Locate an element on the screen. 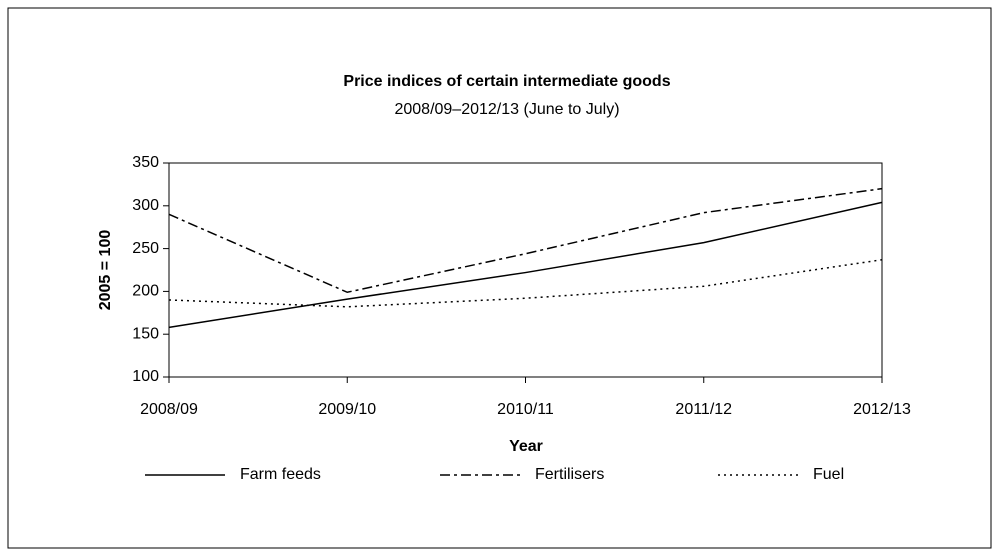  y-tick-label: 350 is located at coordinates (145, 162).